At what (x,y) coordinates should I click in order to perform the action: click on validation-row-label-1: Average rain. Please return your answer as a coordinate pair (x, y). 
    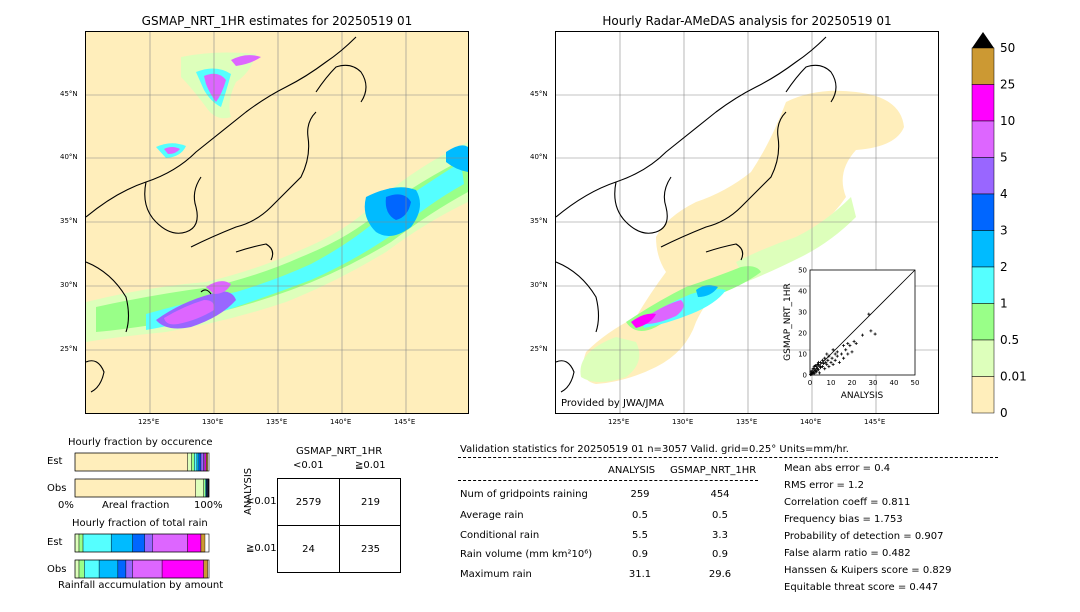
    Looking at the image, I should click on (492, 515).